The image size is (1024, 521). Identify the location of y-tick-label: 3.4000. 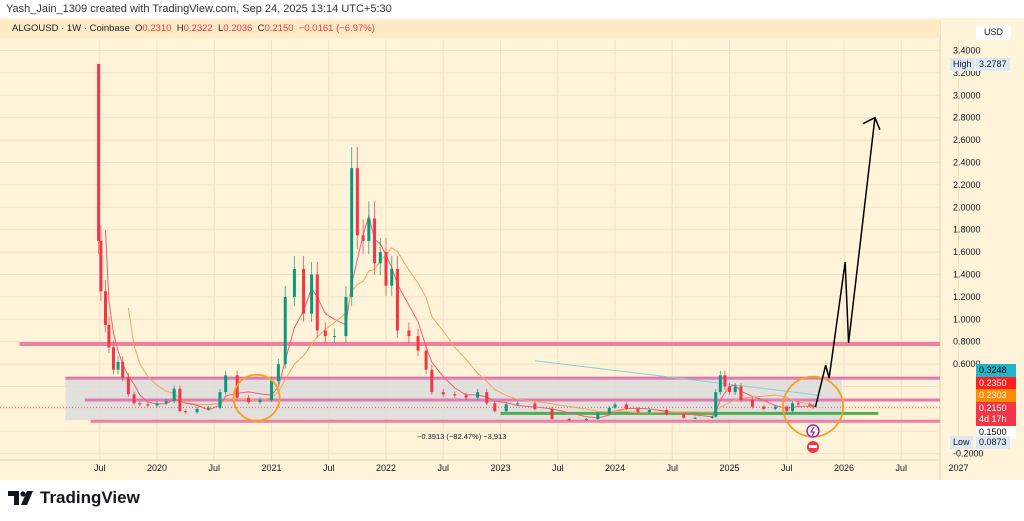
(967, 51).